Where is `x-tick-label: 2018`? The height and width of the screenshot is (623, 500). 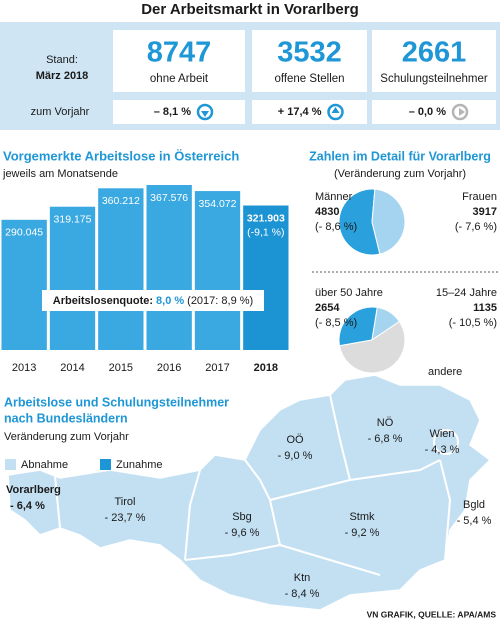 x-tick-label: 2018 is located at coordinates (266, 368).